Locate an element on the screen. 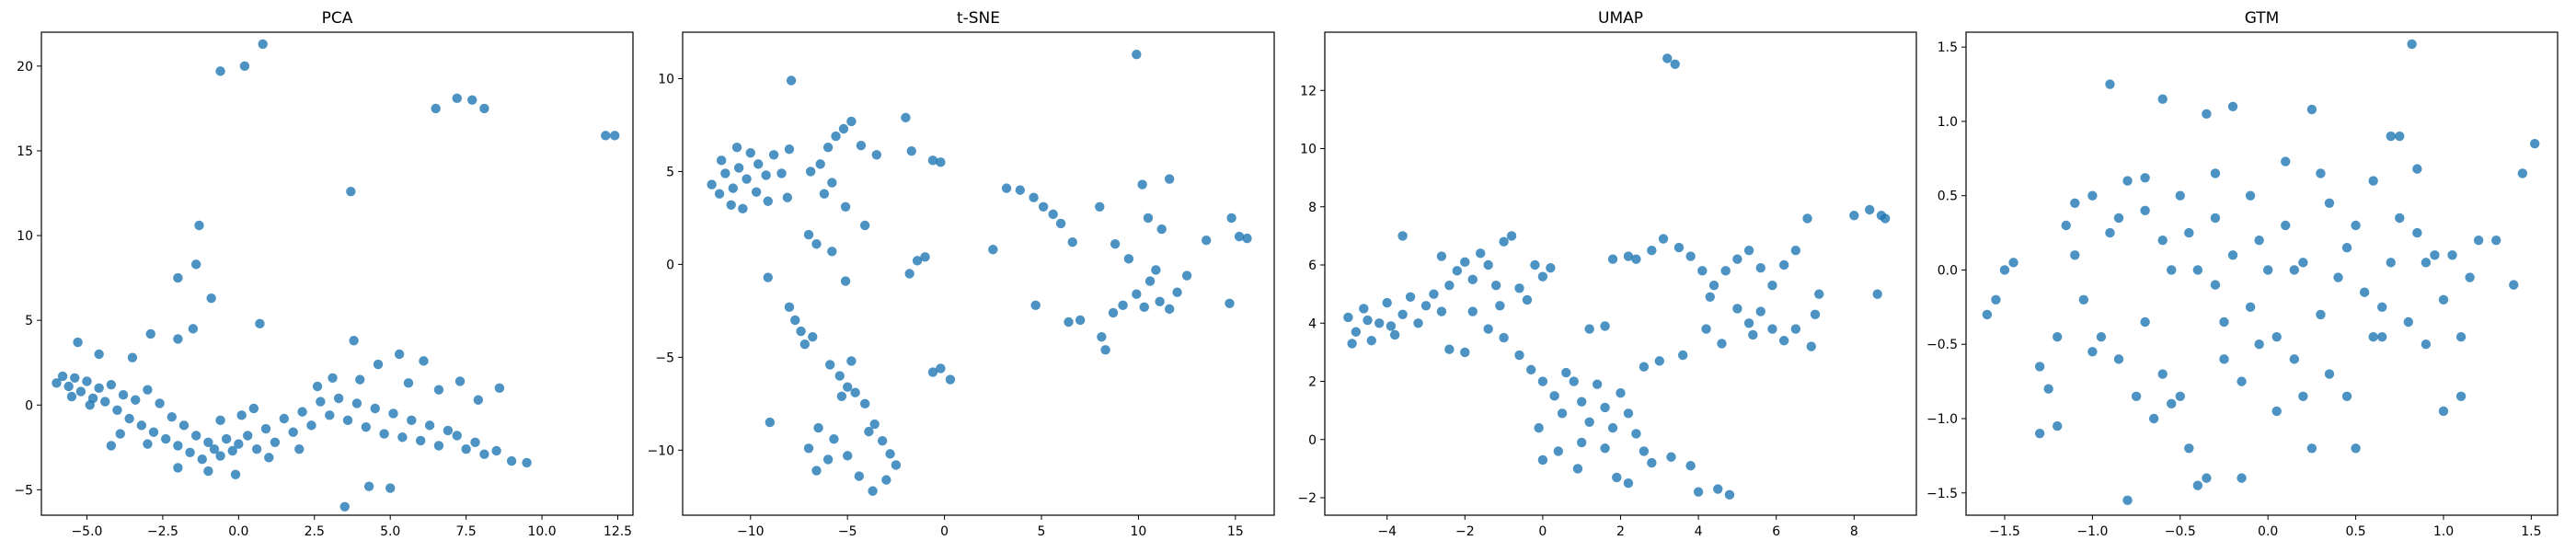  pca-title: PCA is located at coordinates (337, 18).